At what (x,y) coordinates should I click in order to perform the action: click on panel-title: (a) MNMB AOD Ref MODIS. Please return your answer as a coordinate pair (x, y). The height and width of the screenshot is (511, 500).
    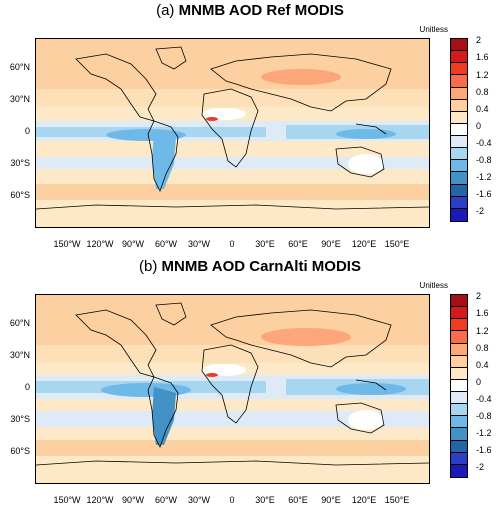
    Looking at the image, I should click on (250, 10).